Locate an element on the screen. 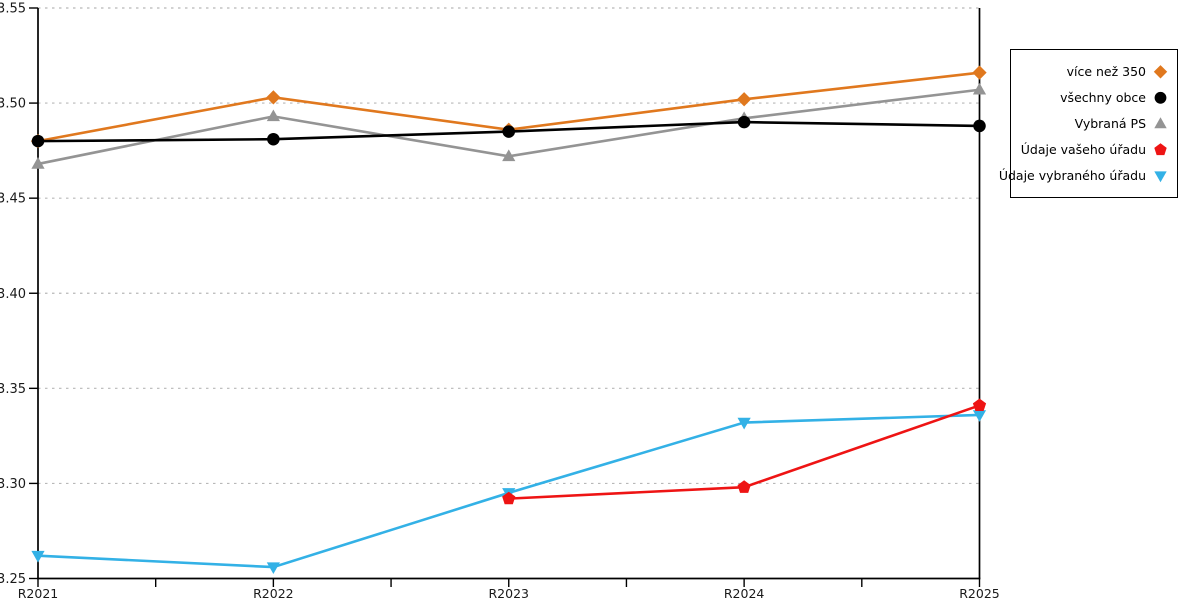 Image resolution: width=1200 pixels, height=600 pixels. x-tick-label: R2021 is located at coordinates (38, 593).